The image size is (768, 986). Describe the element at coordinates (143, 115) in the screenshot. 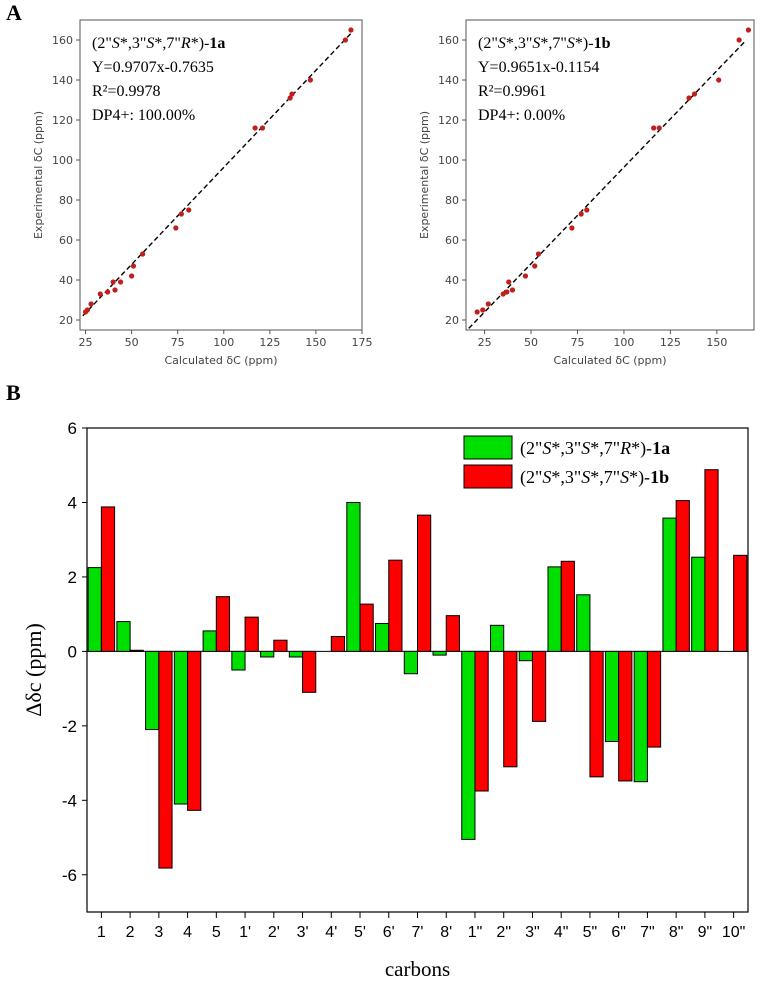

I see `dp4-value: DP4+: 100.00%` at that location.